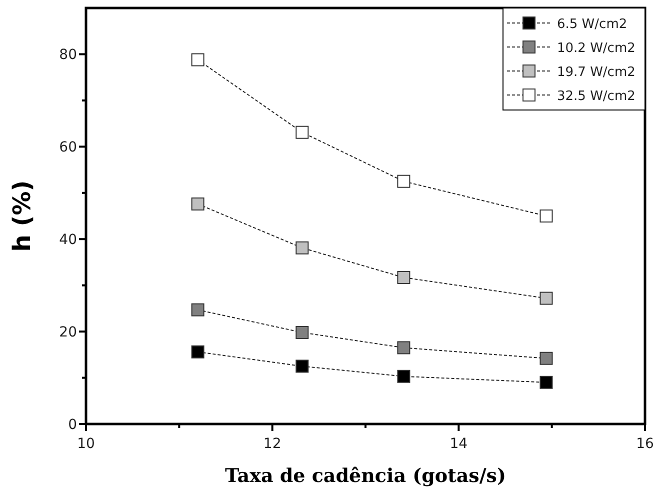  What do you see at coordinates (68, 332) in the screenshot?
I see `y-tick-label: 20` at bounding box center [68, 332].